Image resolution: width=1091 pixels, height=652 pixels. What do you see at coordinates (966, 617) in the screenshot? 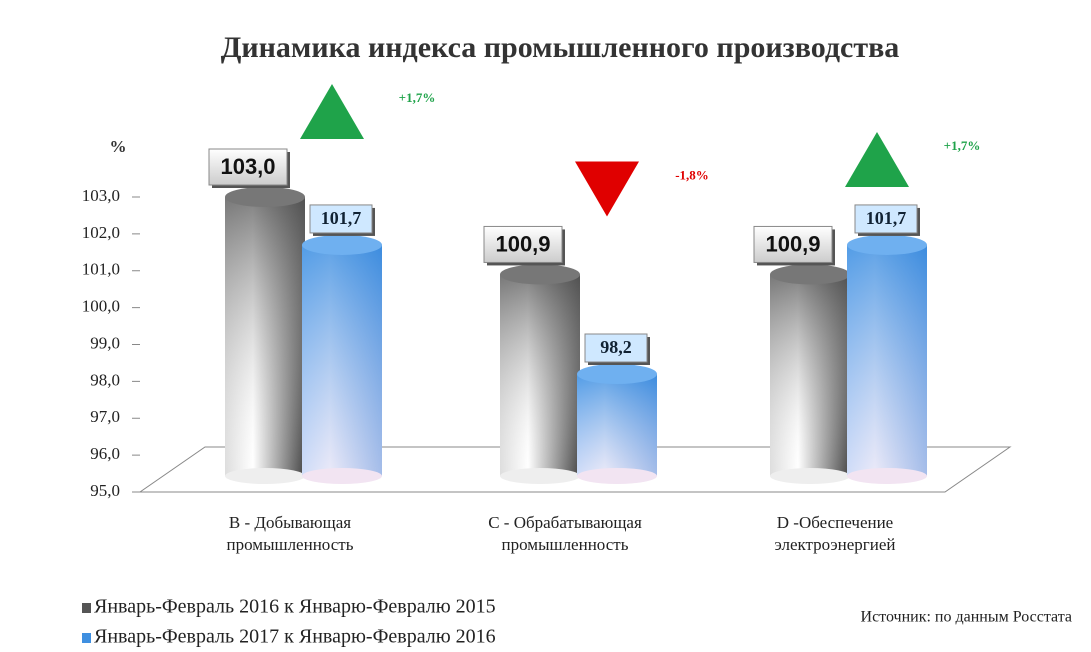
I see `source: Источник: по данным Росстата` at bounding box center [966, 617].